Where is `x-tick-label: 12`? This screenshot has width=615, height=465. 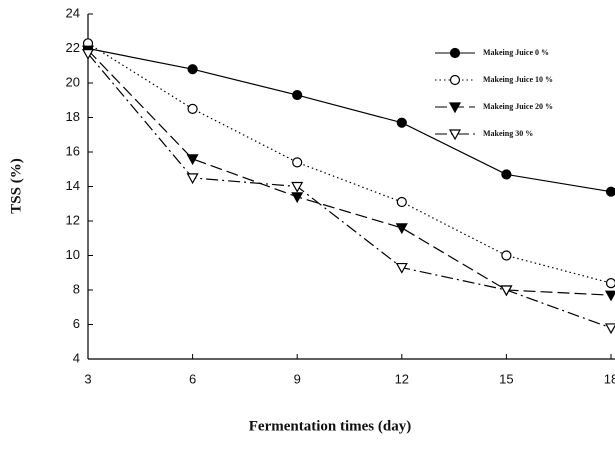
x-tick-label: 12 is located at coordinates (402, 378).